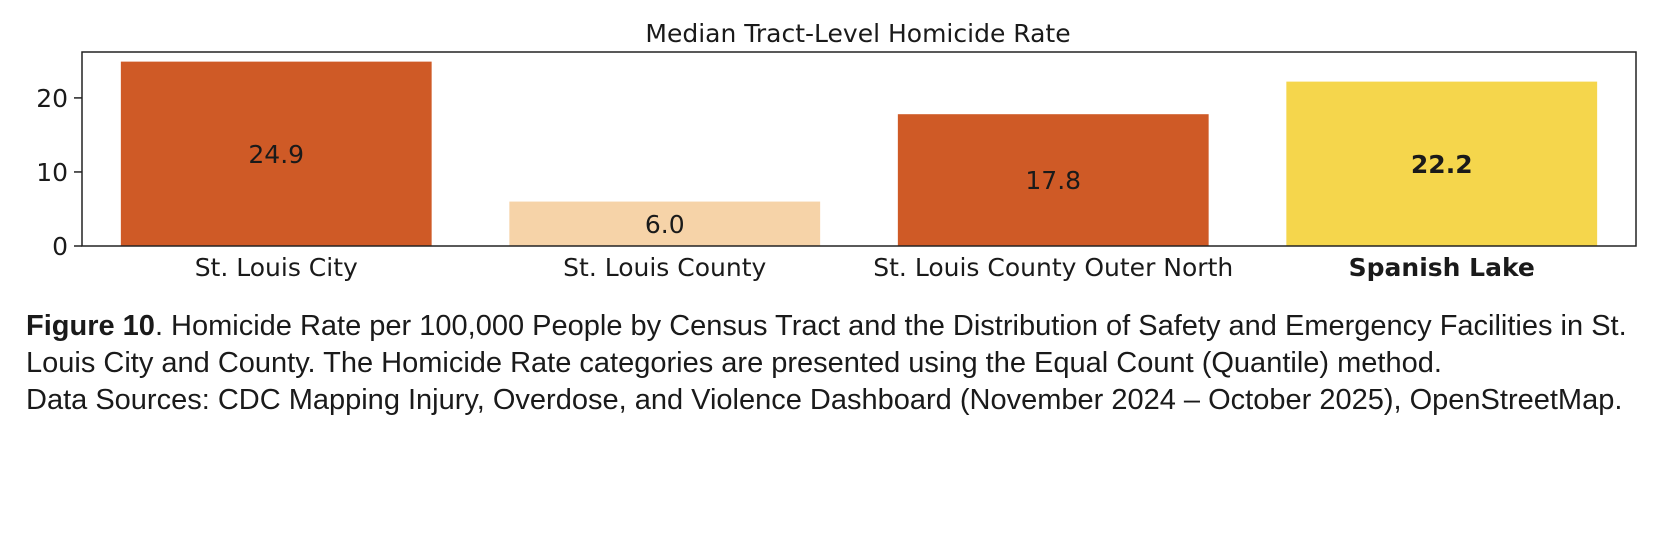  What do you see at coordinates (276, 267) in the screenshot?
I see `x-tick-label: St. Louis City` at bounding box center [276, 267].